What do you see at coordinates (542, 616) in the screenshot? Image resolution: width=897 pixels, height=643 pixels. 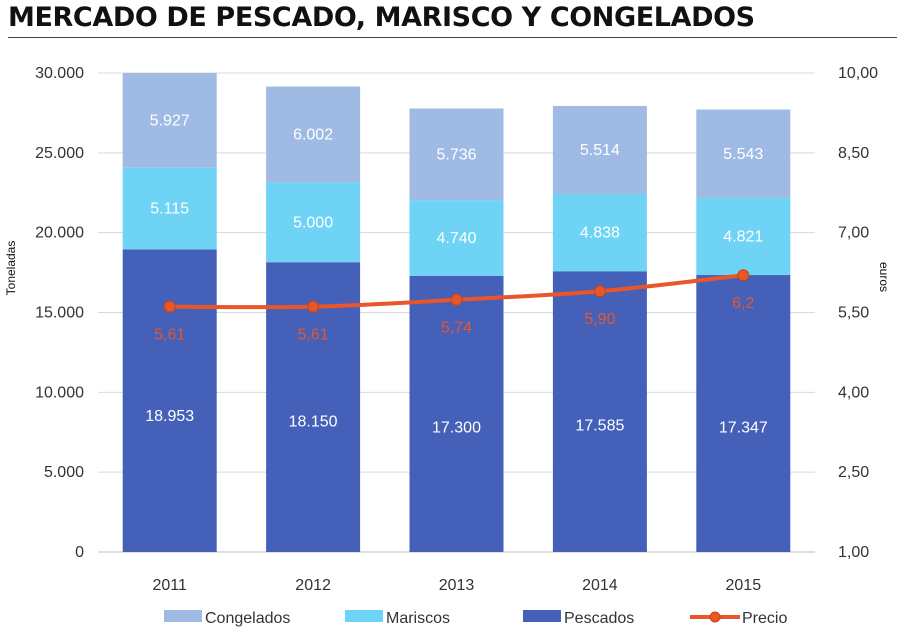 I see `legend-swatch-pescados` at bounding box center [542, 616].